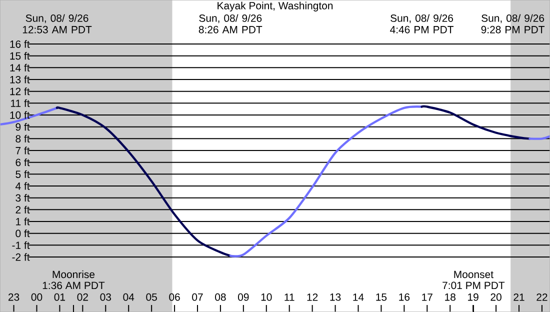 The image size is (550, 312). I want to click on x-tick-label: 02, so click(82, 297).